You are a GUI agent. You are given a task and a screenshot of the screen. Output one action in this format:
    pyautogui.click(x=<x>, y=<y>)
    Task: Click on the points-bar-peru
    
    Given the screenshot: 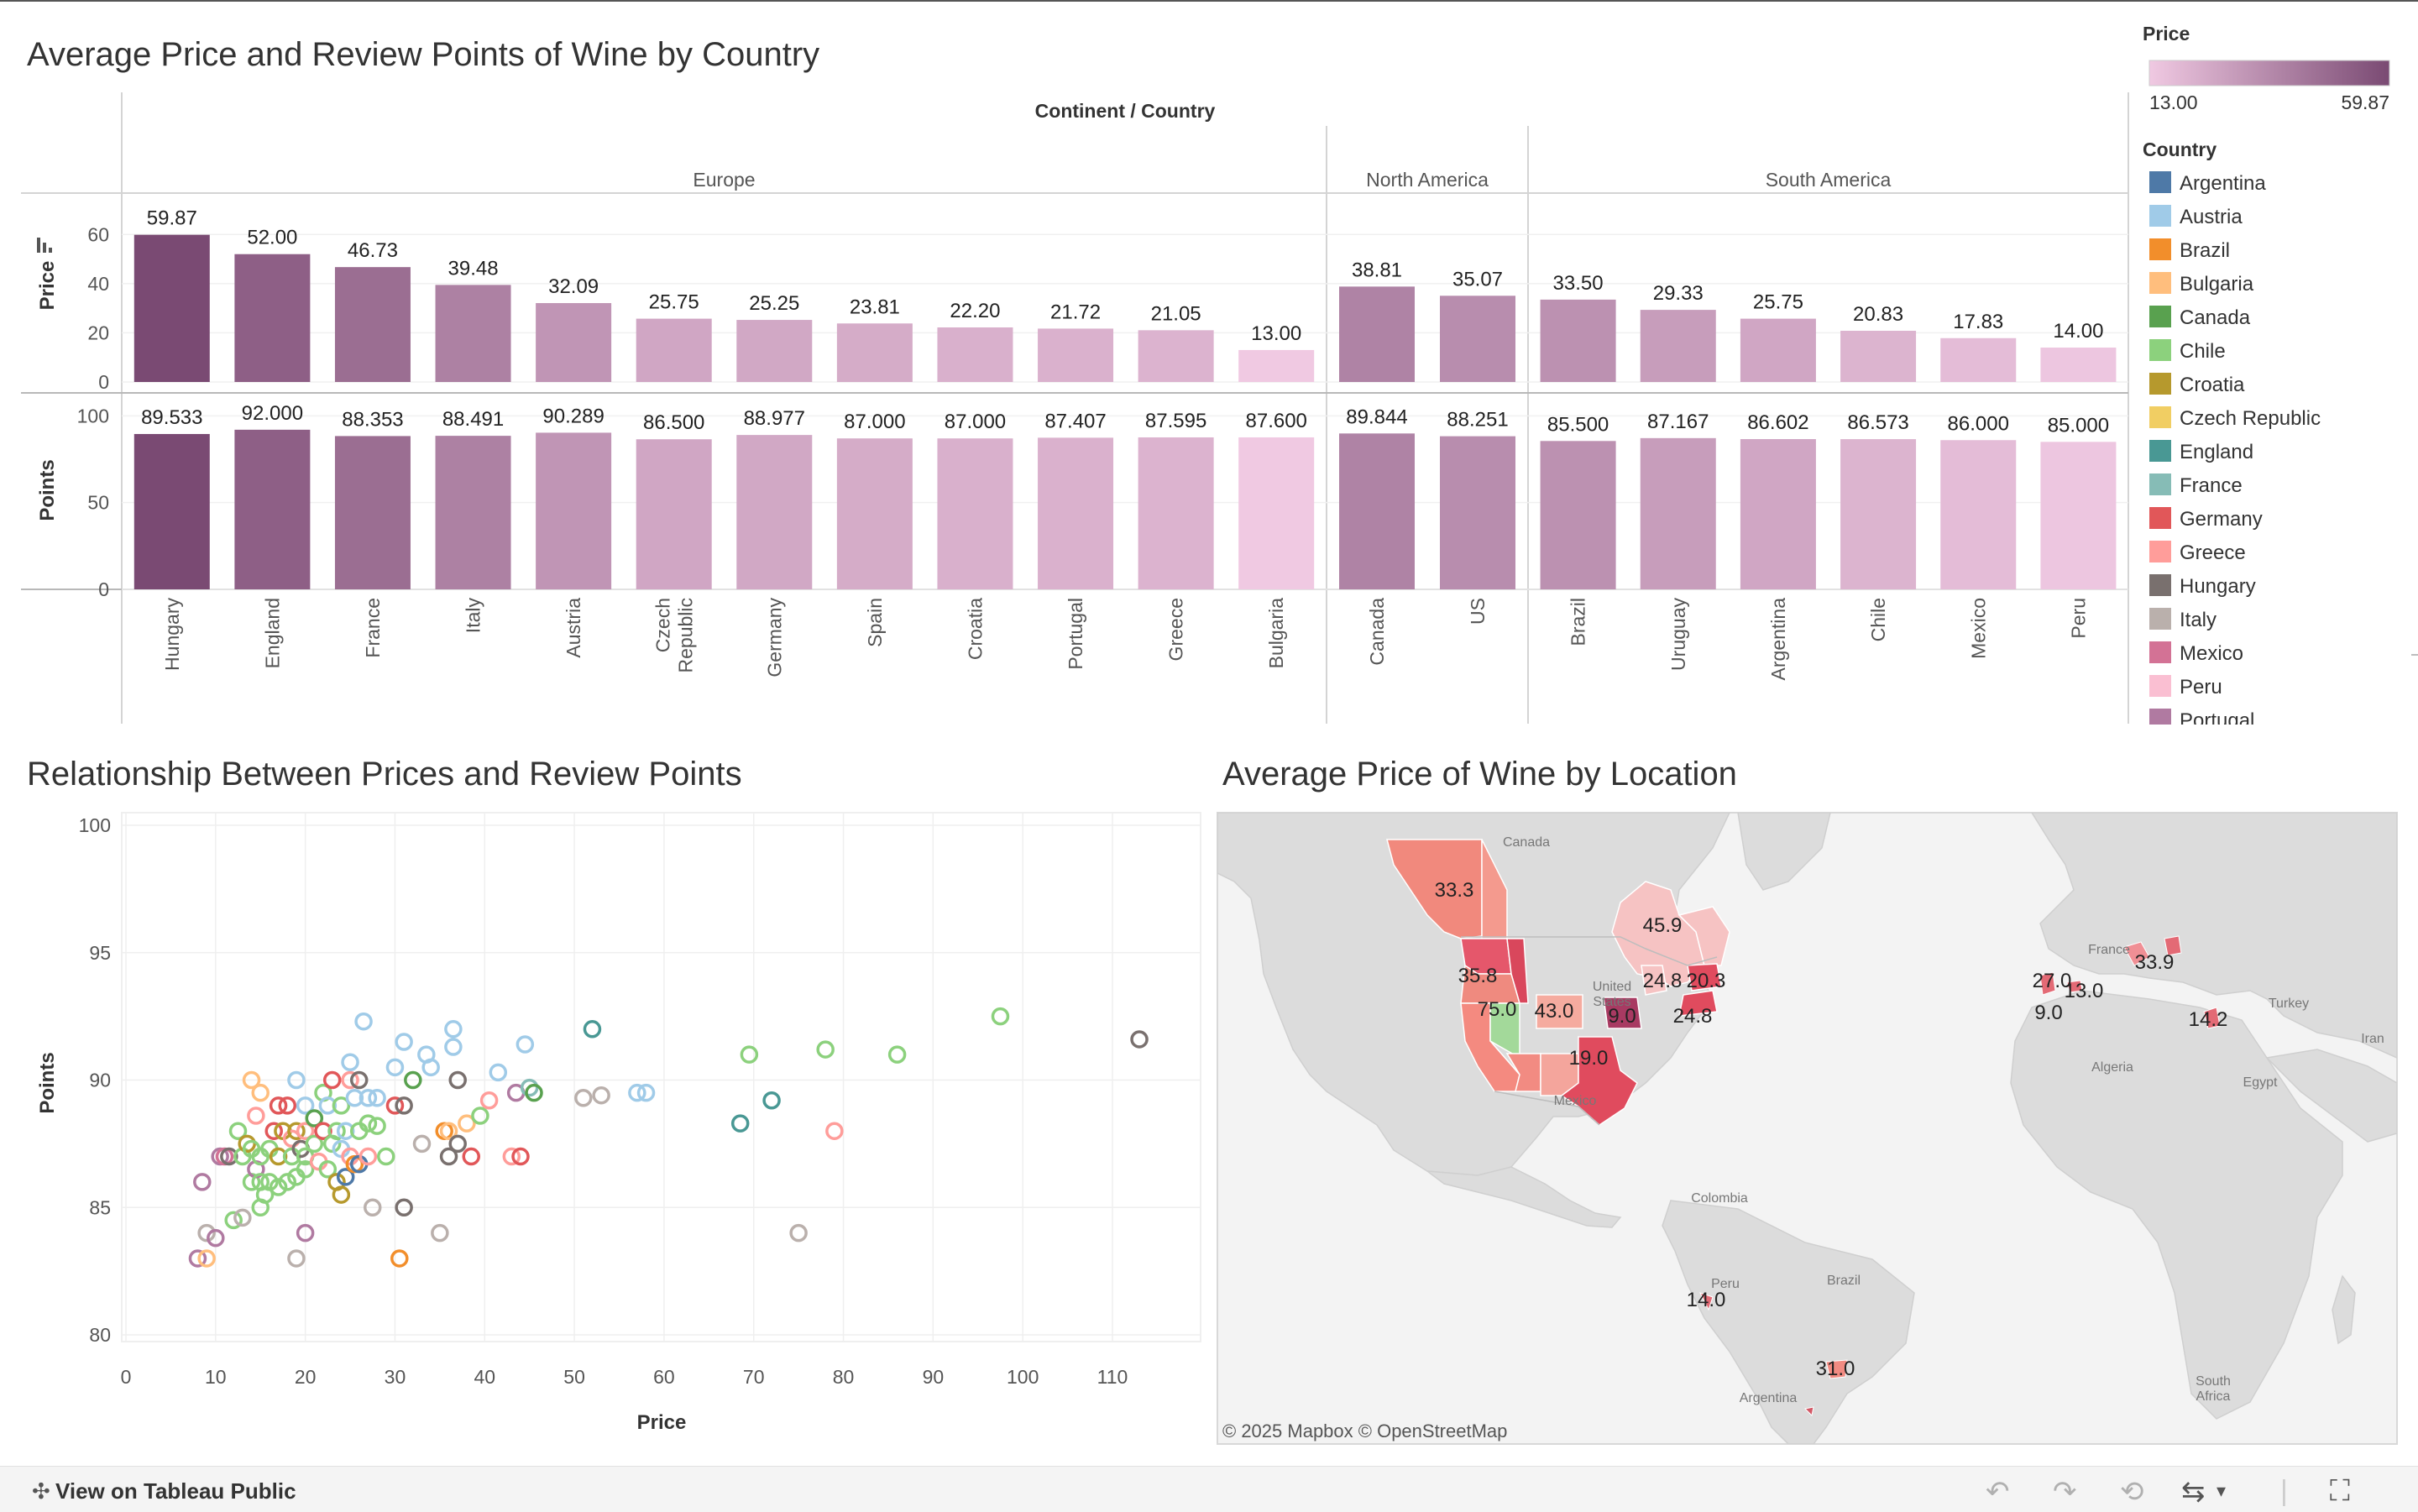 What is the action you would take?
    pyautogui.click(x=2078, y=515)
    